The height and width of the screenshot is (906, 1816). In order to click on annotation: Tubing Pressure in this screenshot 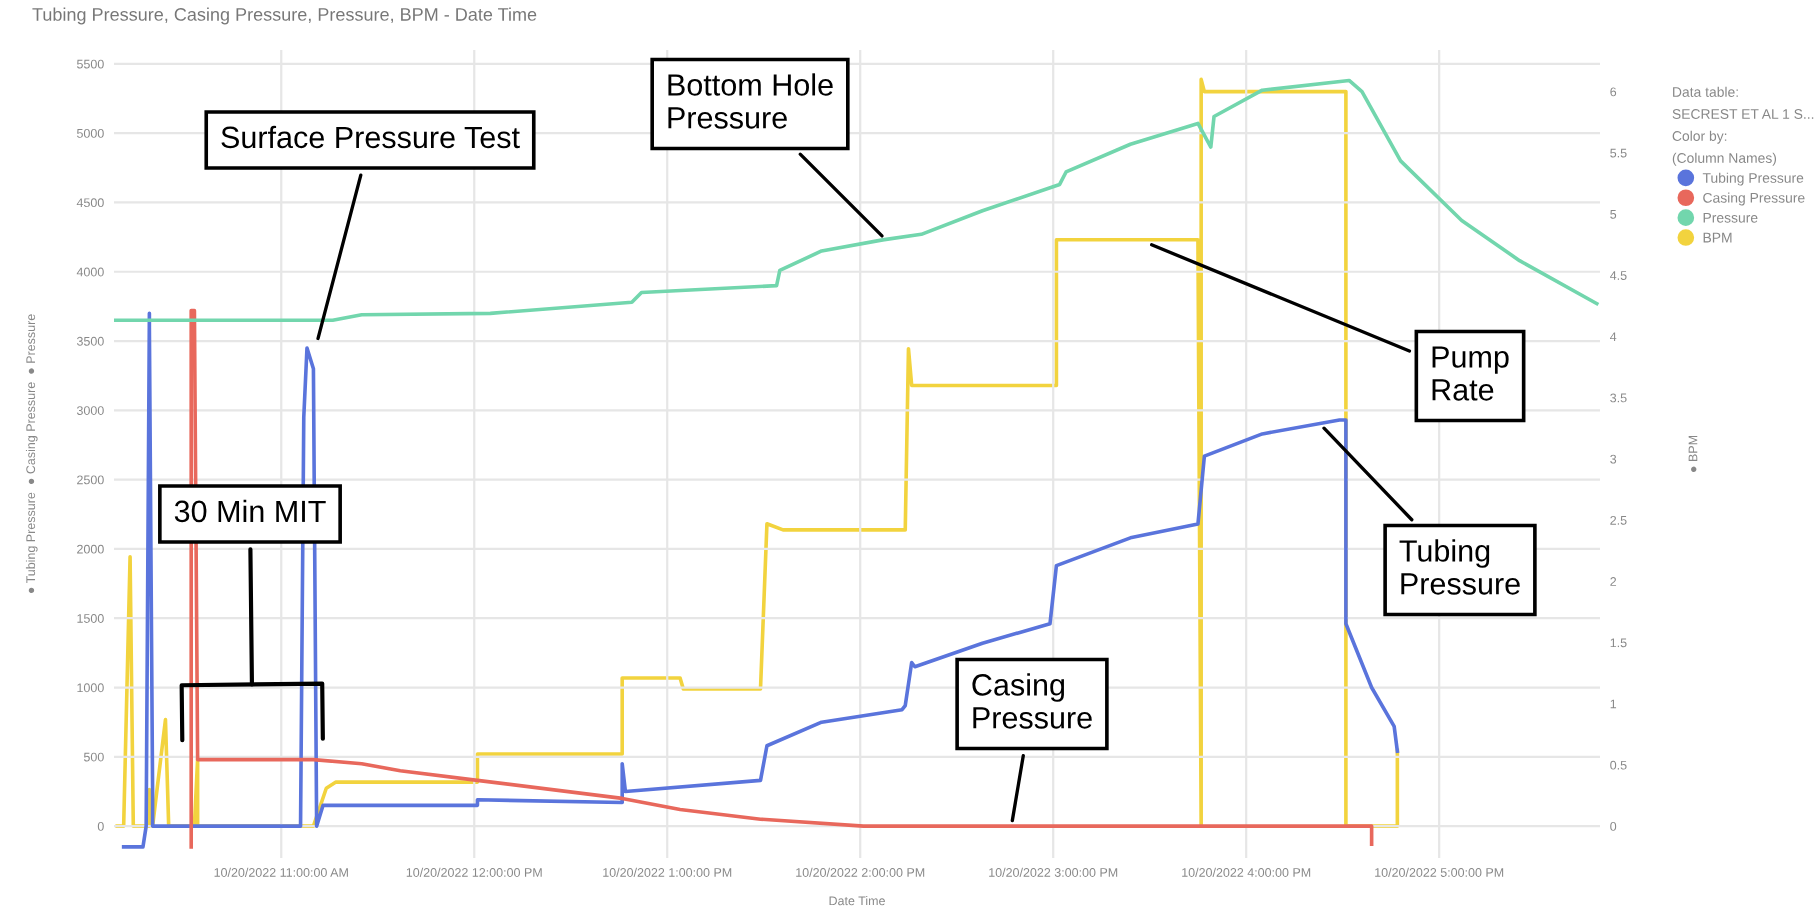, I will do `click(1459, 567)`.